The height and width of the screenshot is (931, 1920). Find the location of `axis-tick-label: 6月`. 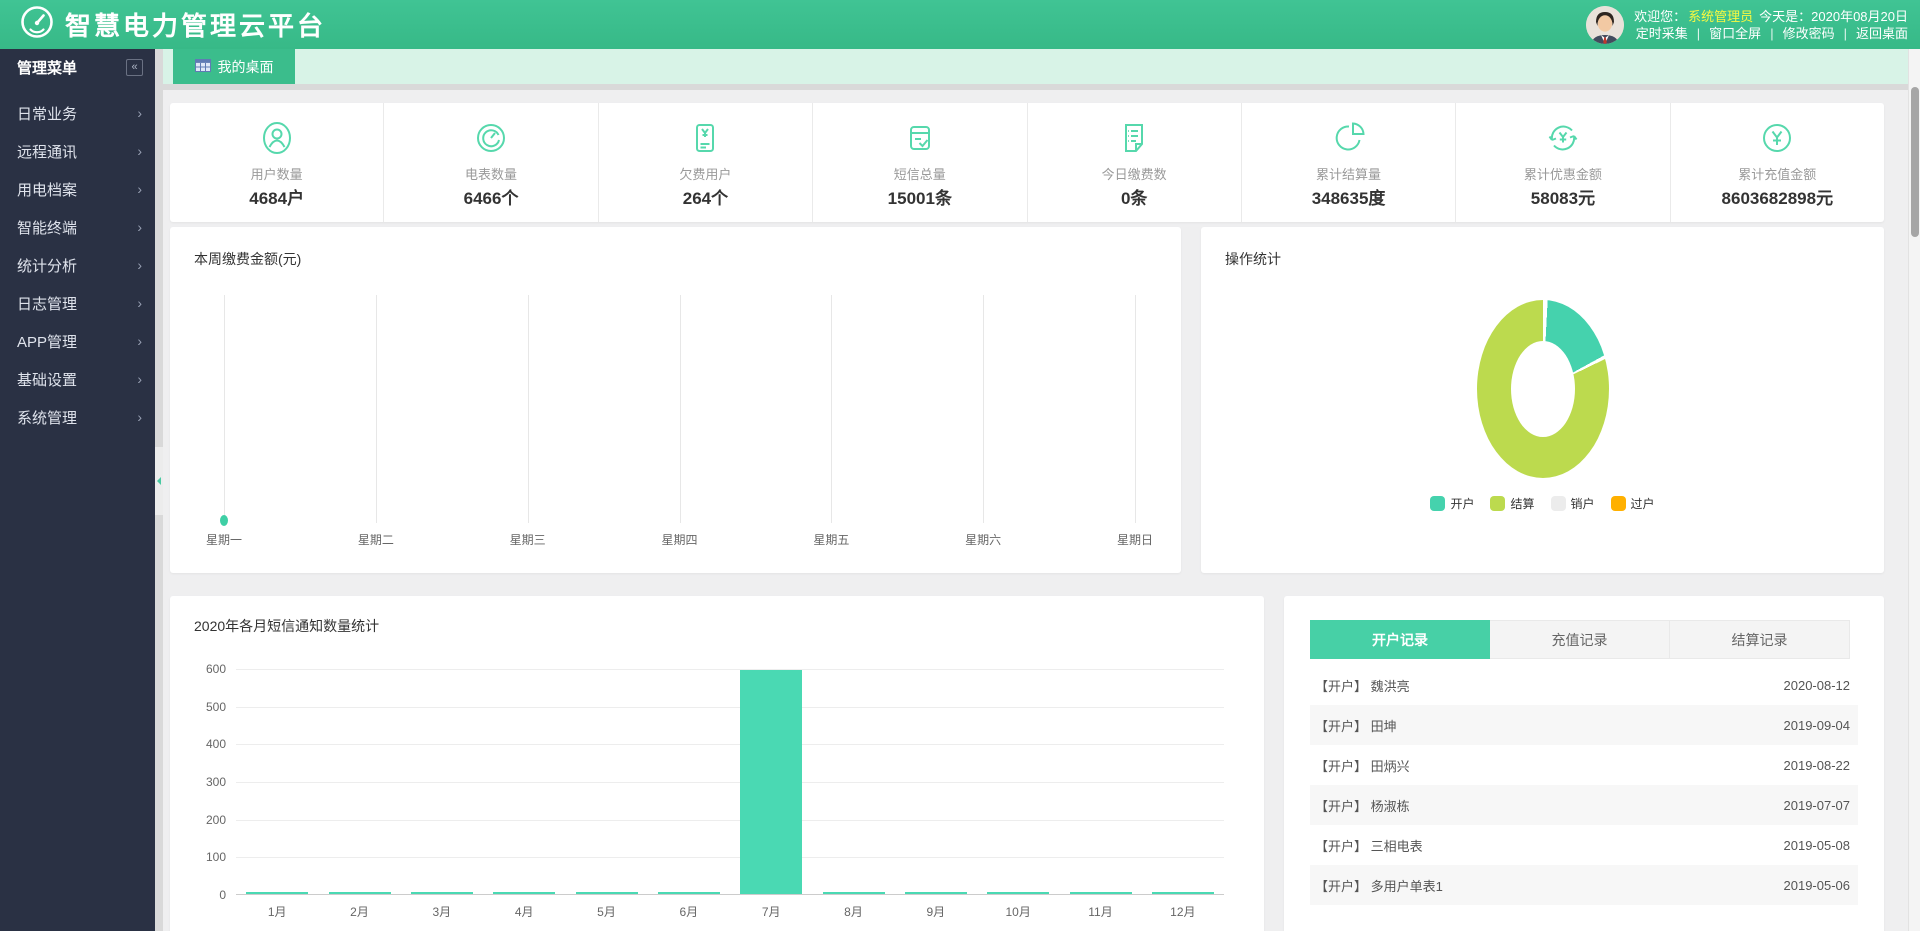

axis-tick-label: 6月 is located at coordinates (689, 912).